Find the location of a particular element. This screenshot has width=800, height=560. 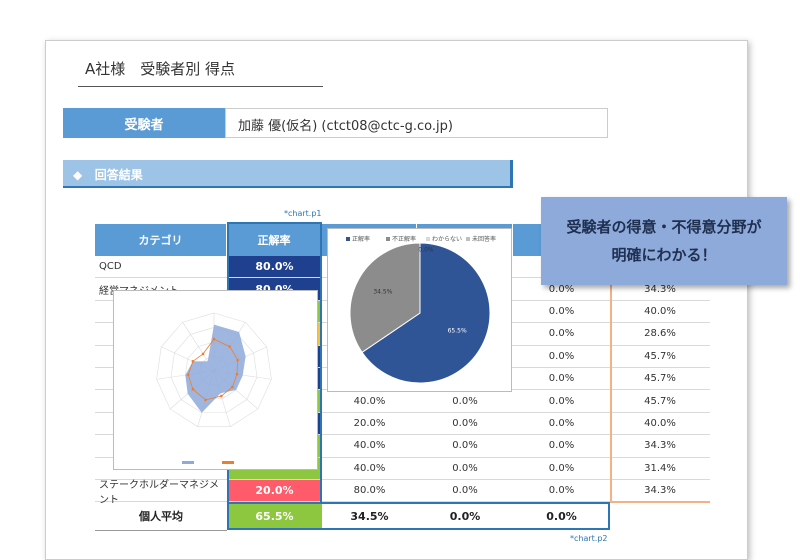

chart-ref: *chart.p2 is located at coordinates (589, 538).